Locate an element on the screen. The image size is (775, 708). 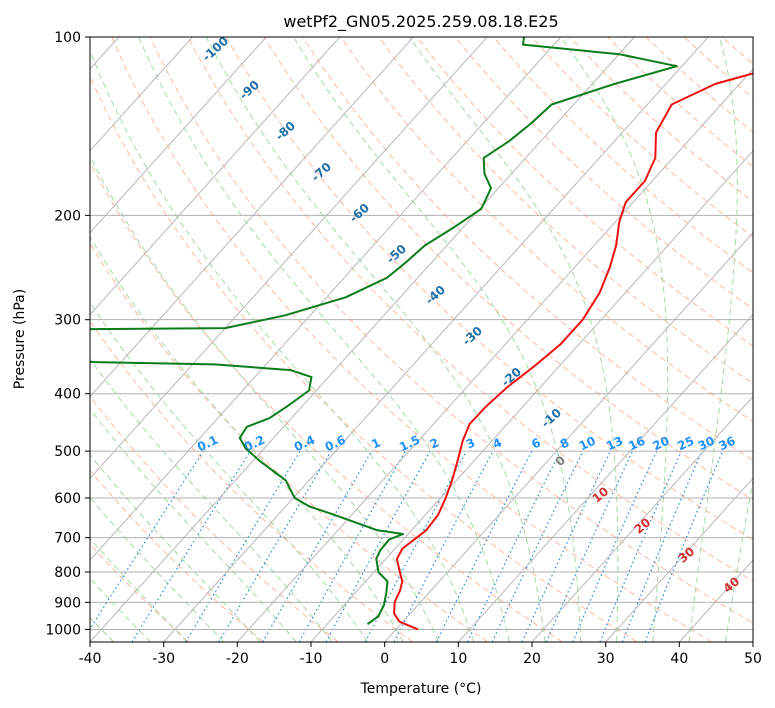
y-tick-label: 400 is located at coordinates (67, 395).